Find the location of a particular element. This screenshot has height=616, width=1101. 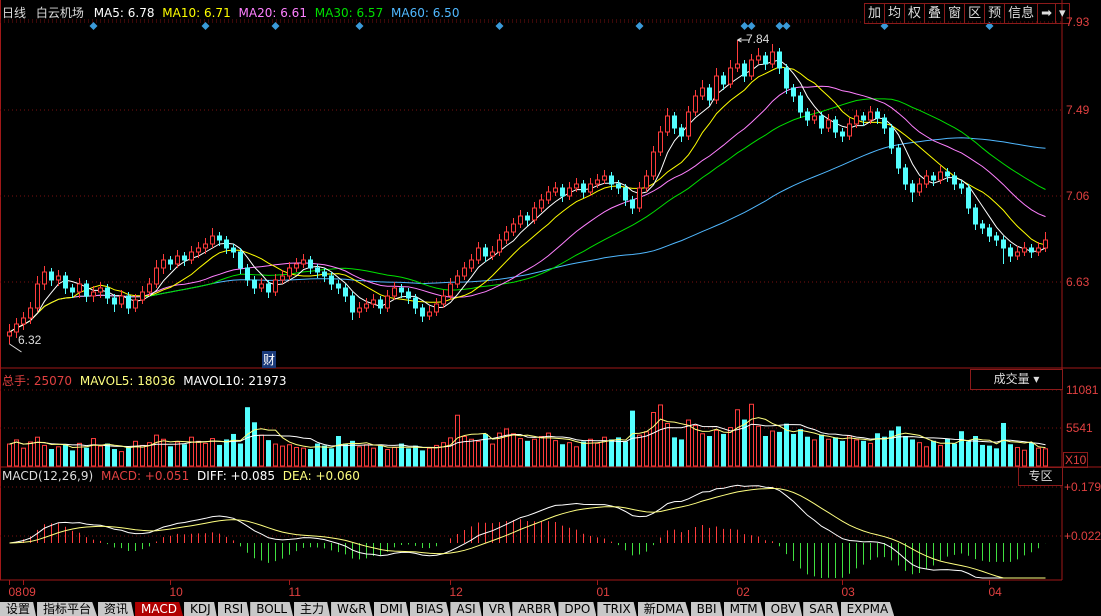

chart-toolbar: 加均权叠窗区预信息 ➡ ▾ is located at coordinates (967, 13).